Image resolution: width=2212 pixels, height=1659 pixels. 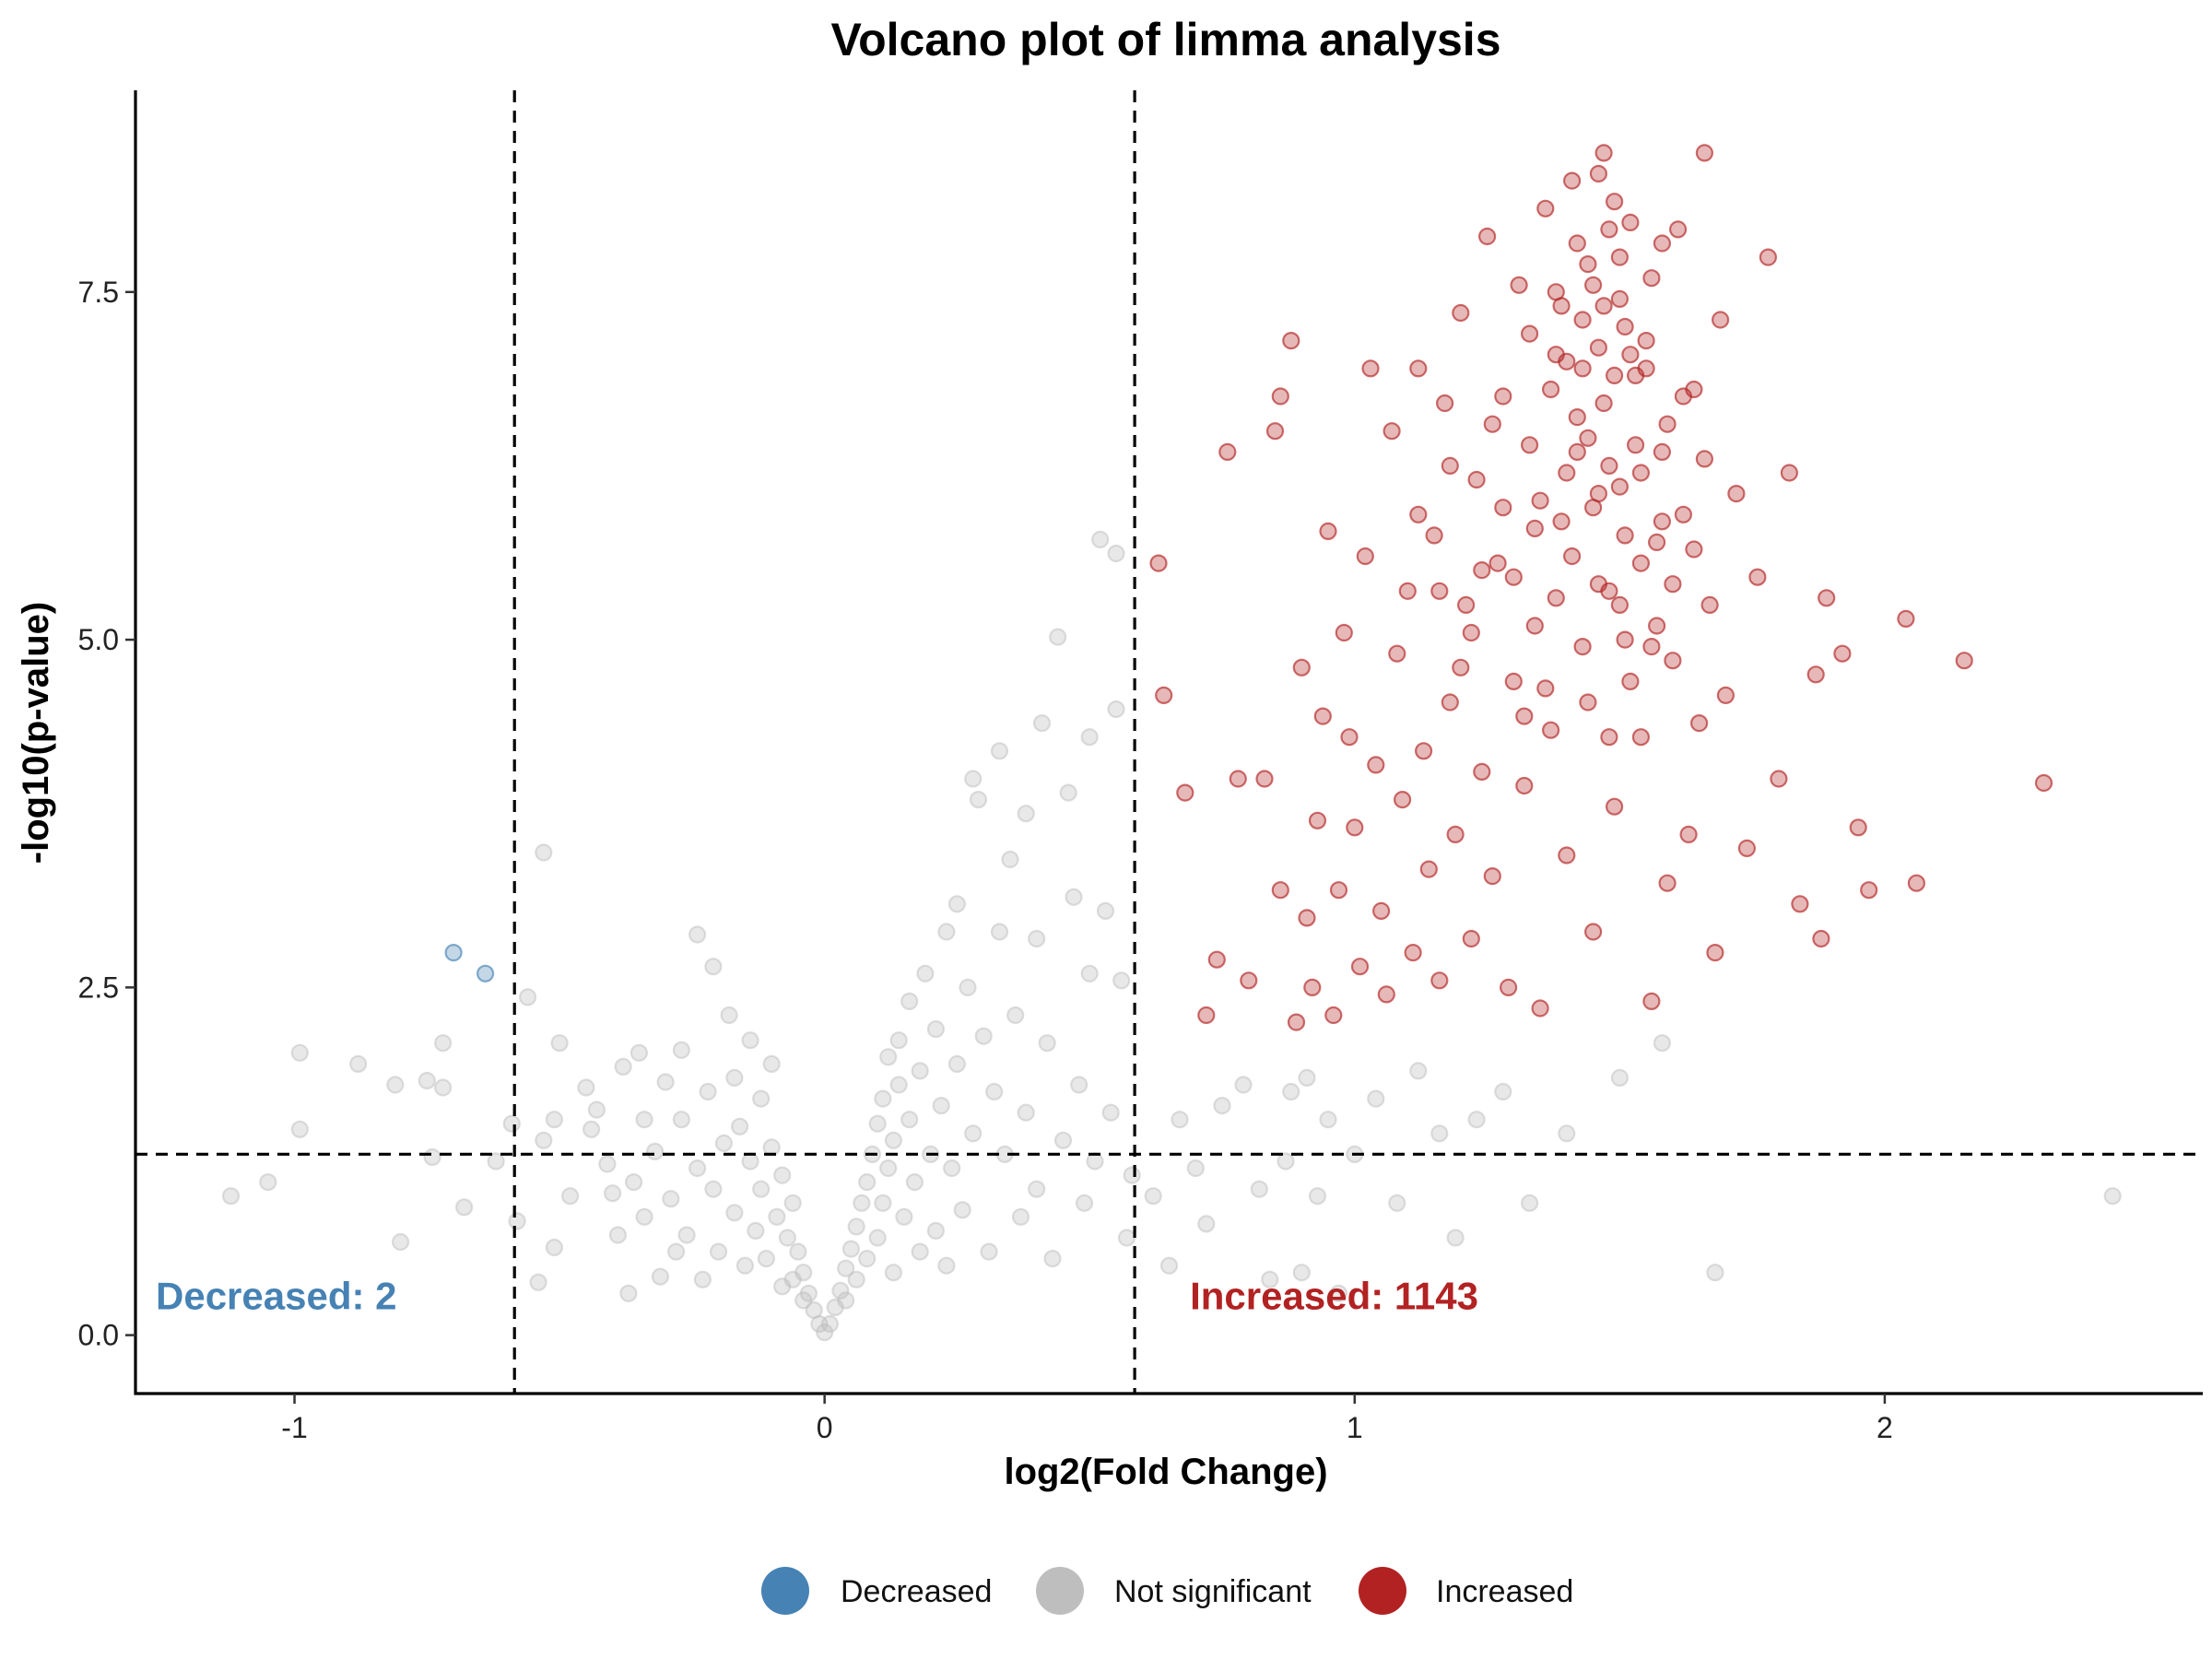 I want to click on y-tick-label: 5.0, so click(x=98, y=639).